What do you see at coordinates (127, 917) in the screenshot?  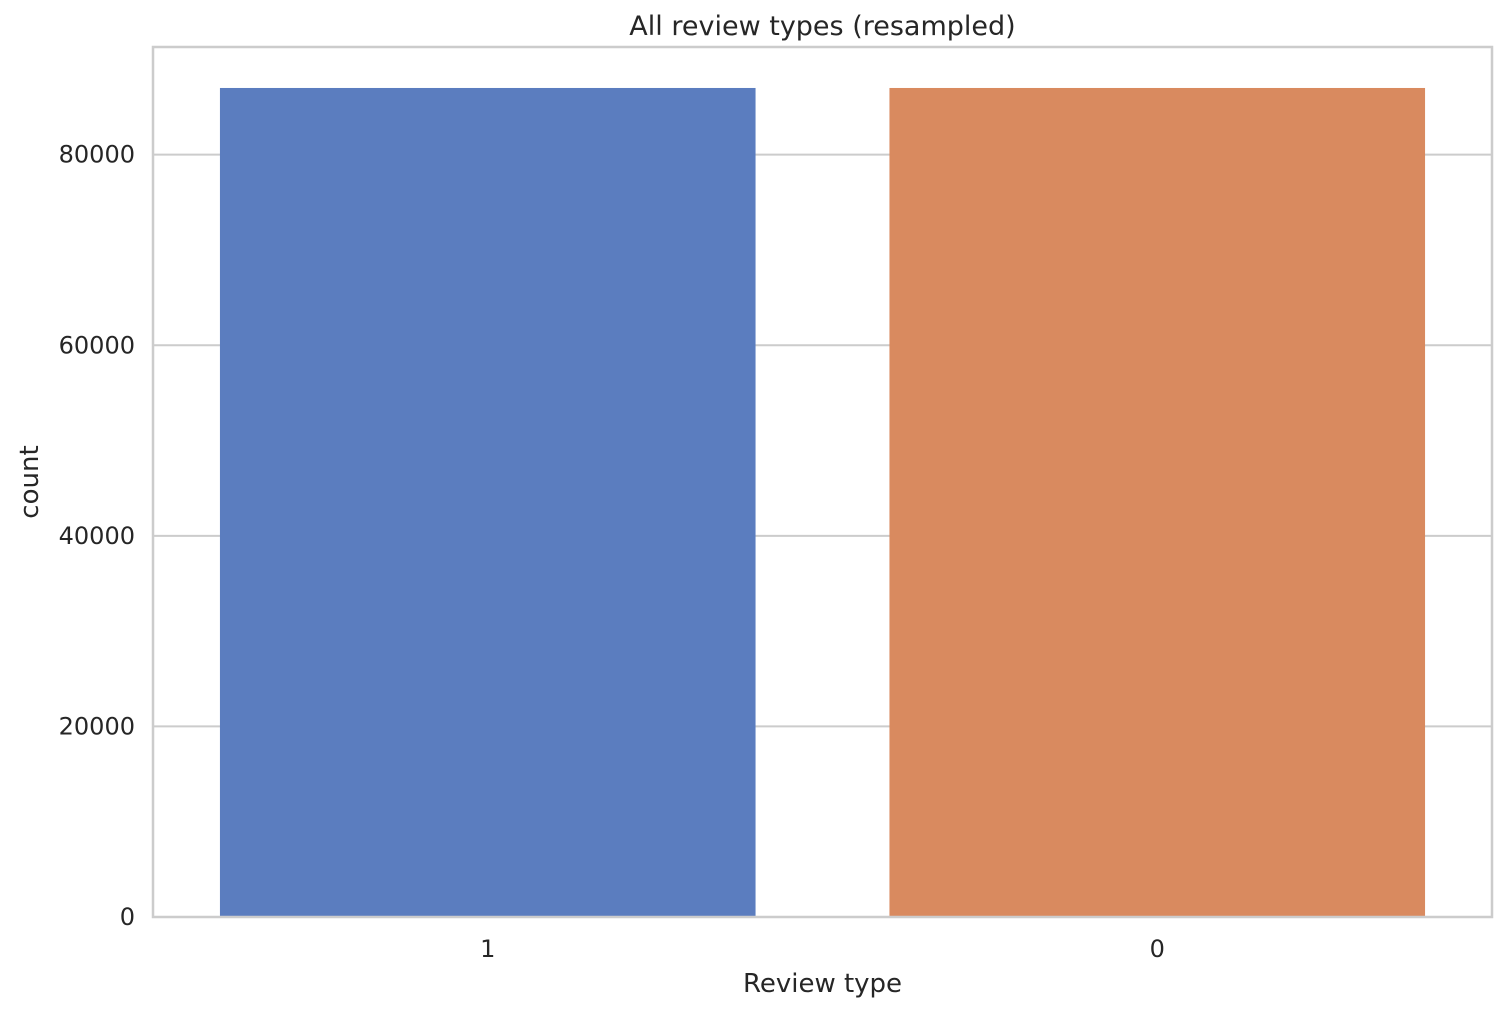 I see `y-tick-label: 0` at bounding box center [127, 917].